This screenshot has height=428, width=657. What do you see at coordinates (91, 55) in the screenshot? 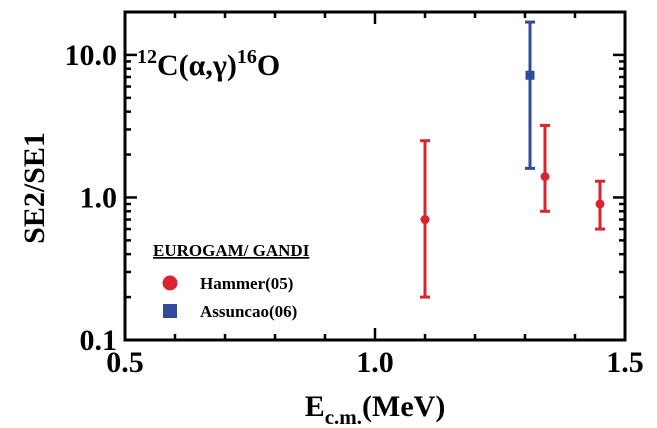
I see `y-tick-label: 10.0` at bounding box center [91, 55].